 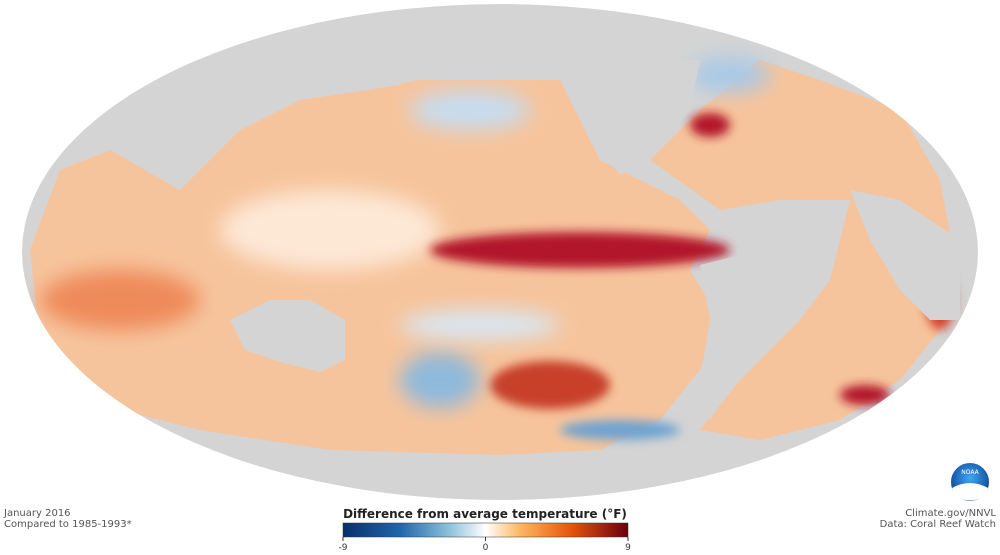 I want to click on map-baseline: Compared to 1985-1993*, so click(x=68, y=524).